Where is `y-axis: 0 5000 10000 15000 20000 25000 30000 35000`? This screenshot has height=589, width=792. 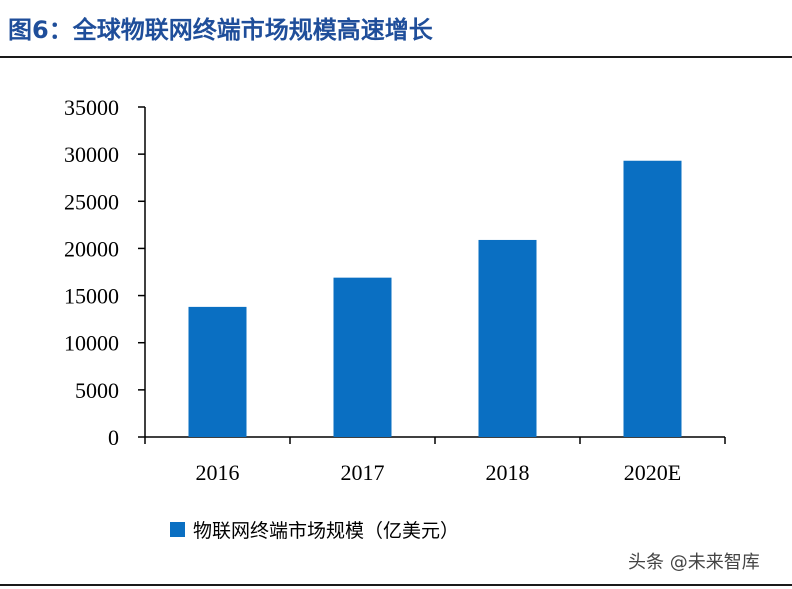 y-axis: 0 5000 10000 15000 20000 25000 30000 35000 is located at coordinates (105, 272).